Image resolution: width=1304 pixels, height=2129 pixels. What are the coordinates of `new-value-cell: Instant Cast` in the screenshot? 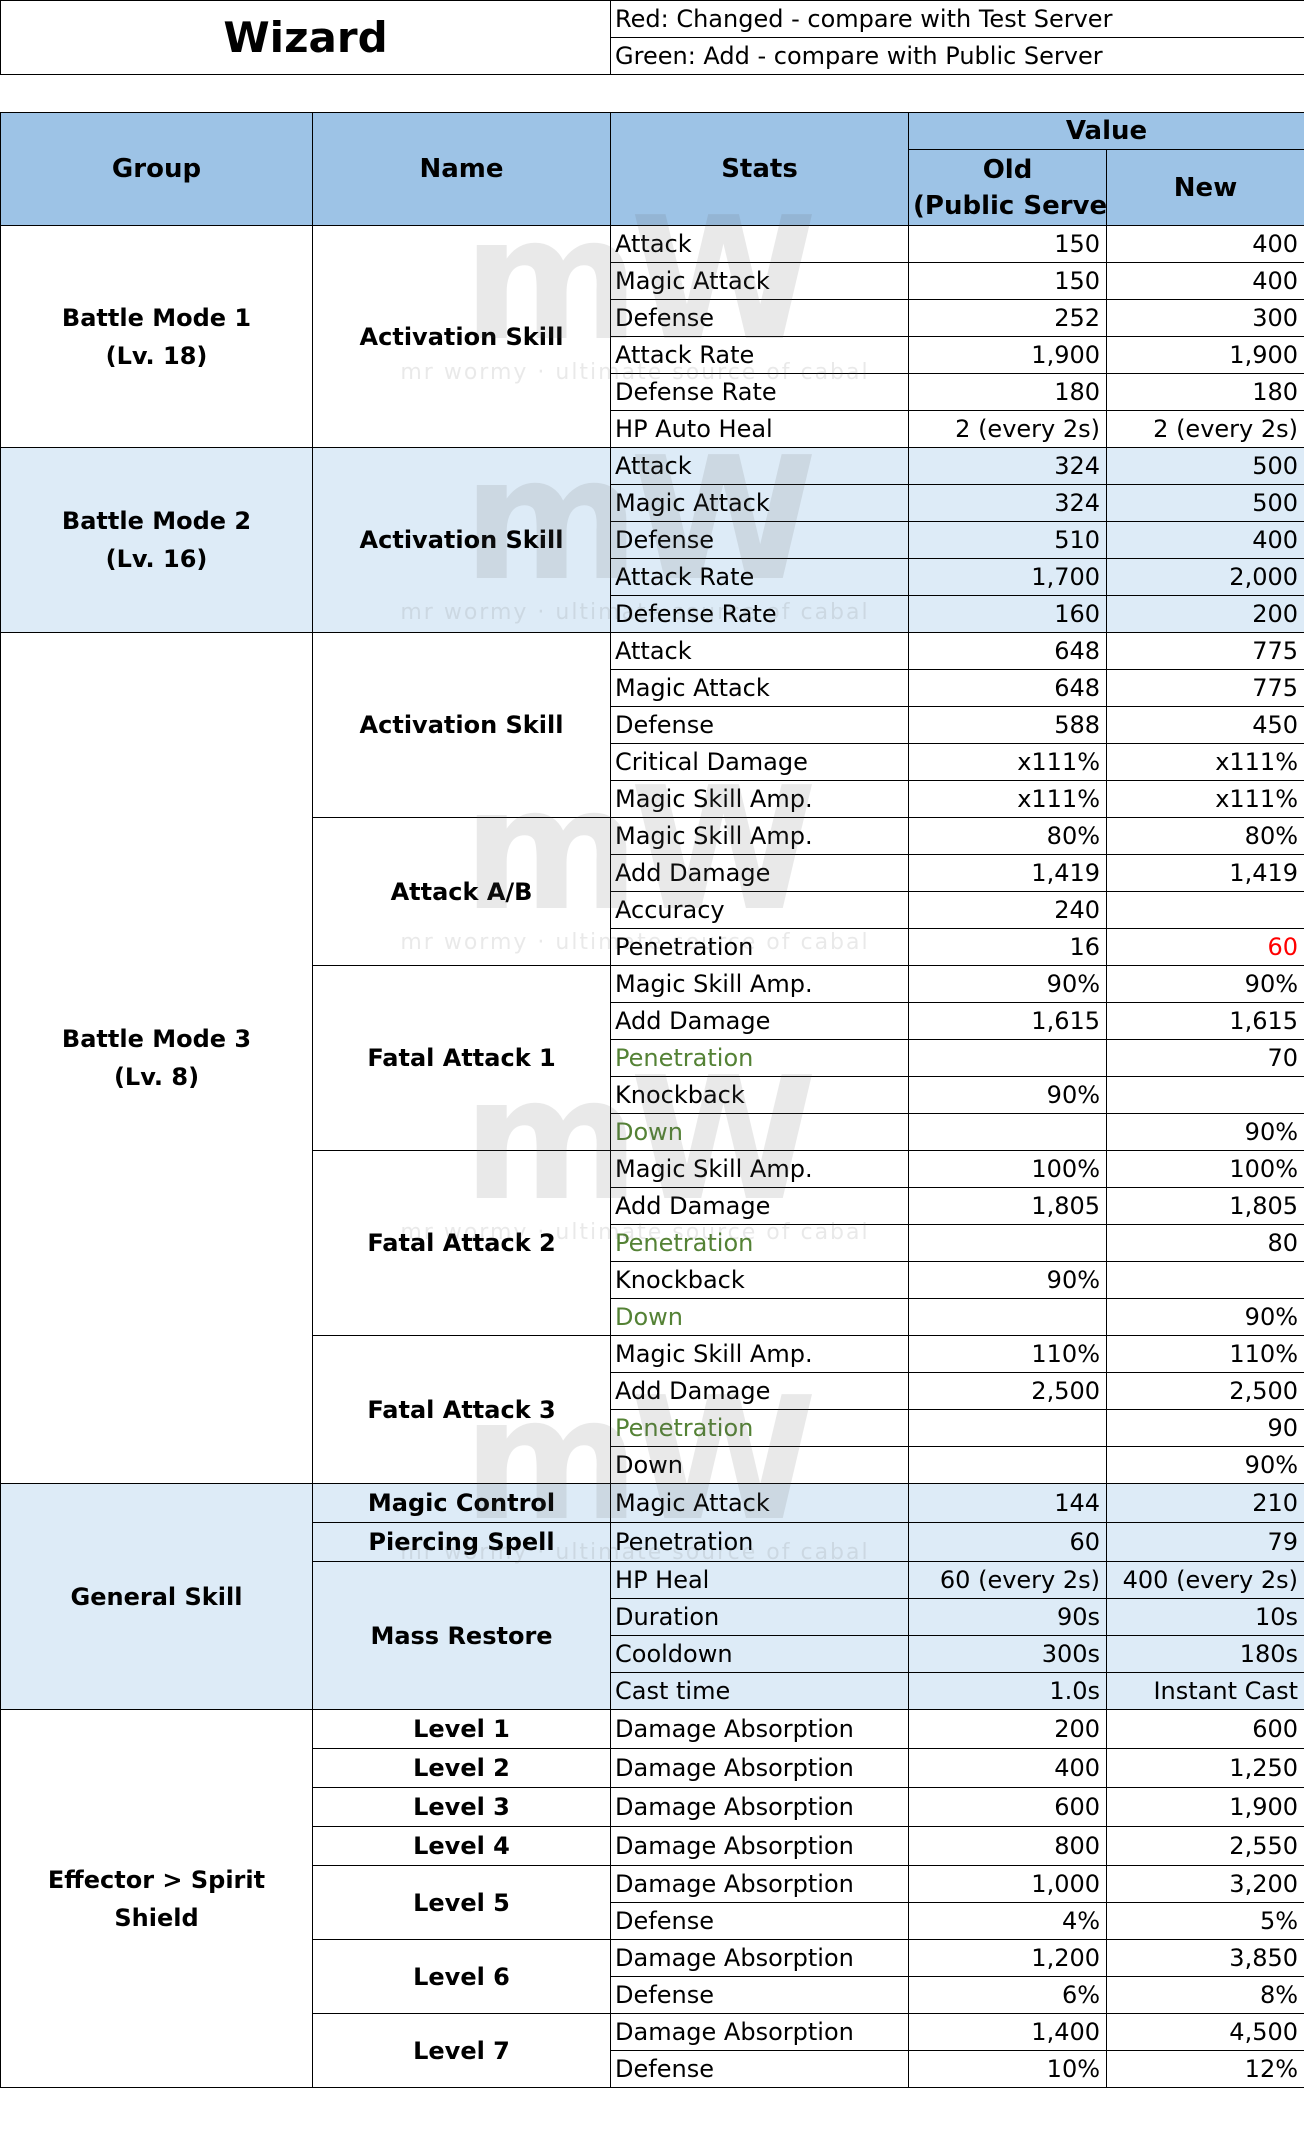 It's located at (1205, 1691).